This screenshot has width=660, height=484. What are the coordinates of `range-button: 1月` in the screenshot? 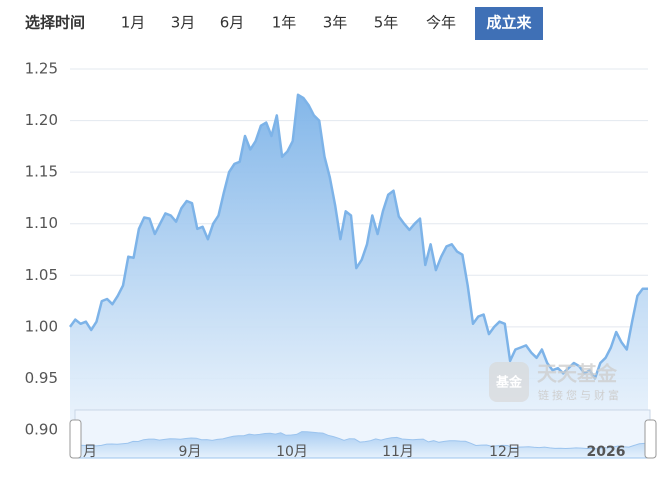 It's located at (133, 23).